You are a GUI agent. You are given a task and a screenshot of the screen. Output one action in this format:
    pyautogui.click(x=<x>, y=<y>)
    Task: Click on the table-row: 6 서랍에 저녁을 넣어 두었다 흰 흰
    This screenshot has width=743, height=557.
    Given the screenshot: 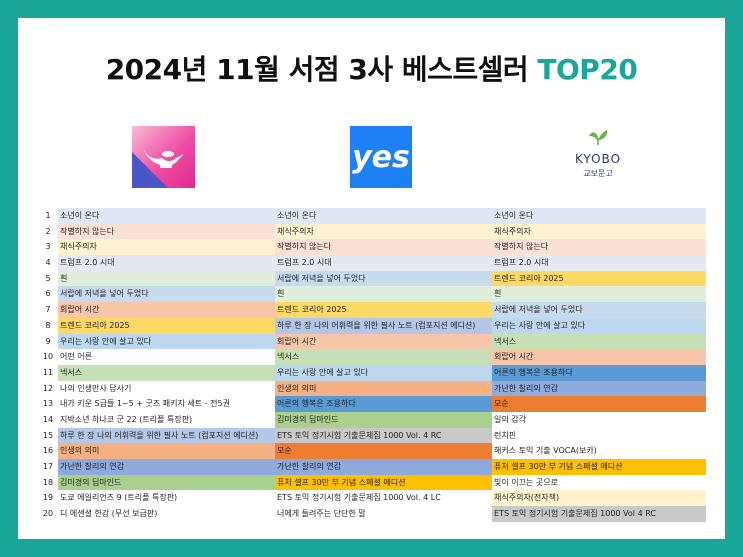 What is the action you would take?
    pyautogui.click(x=372, y=294)
    